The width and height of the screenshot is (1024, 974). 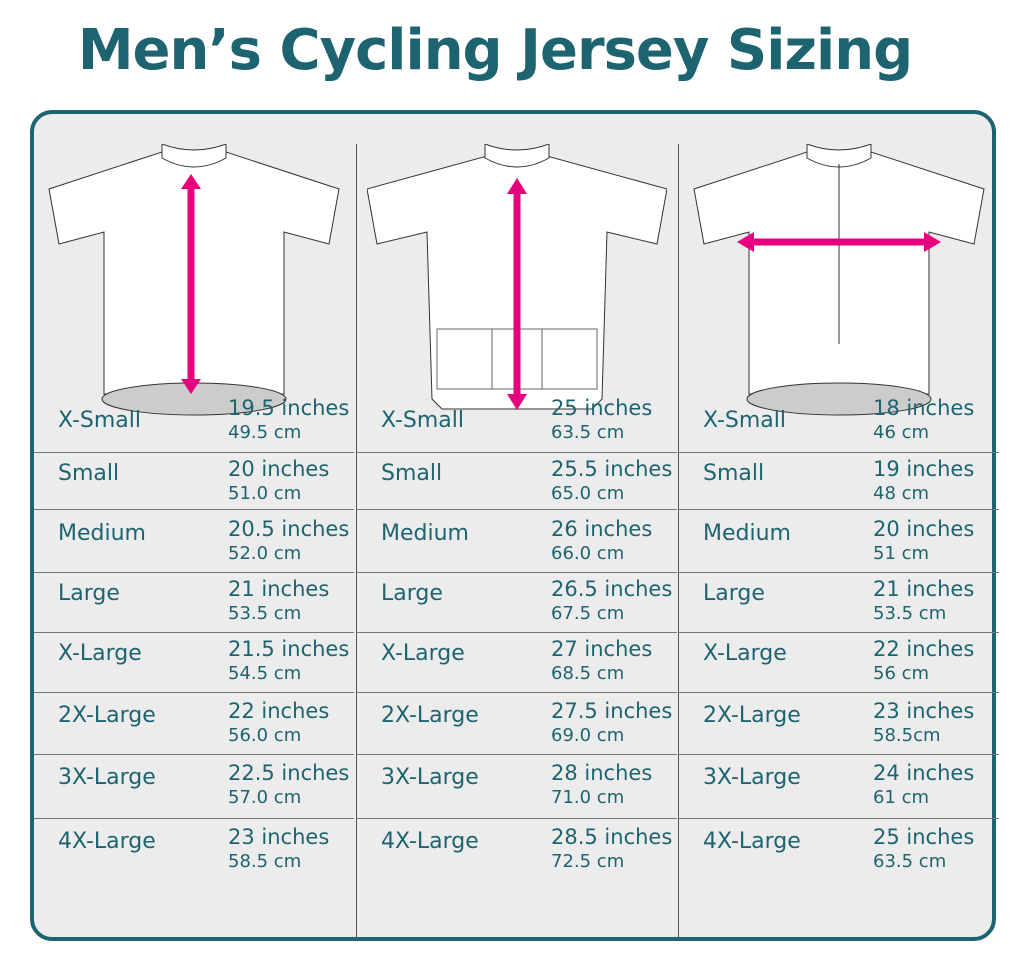 What do you see at coordinates (194, 286) in the screenshot?
I see `jersey-front-measure-icon` at bounding box center [194, 286].